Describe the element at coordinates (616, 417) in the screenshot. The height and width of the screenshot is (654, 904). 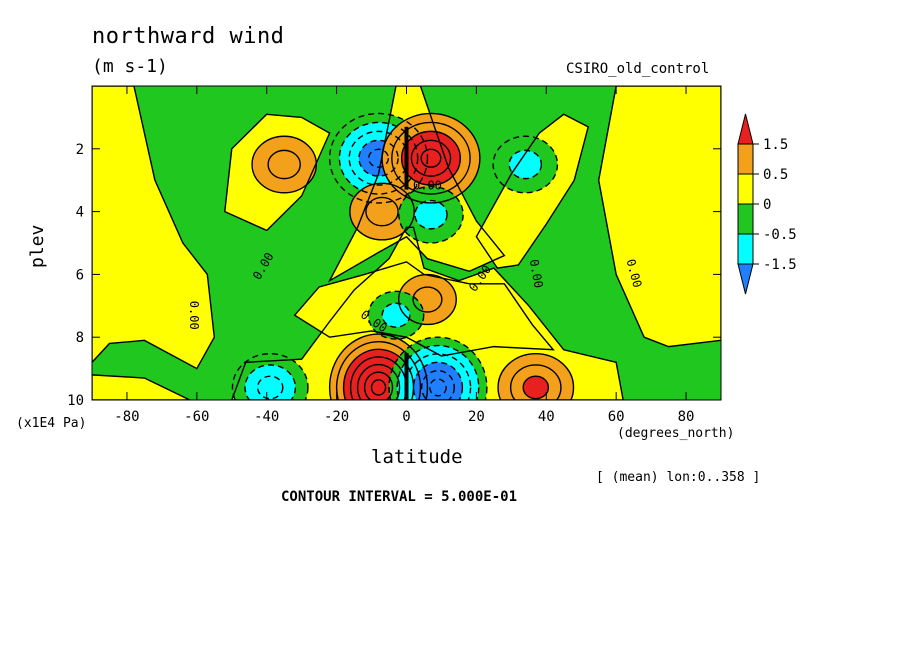
I see `x-tick-label: 60` at that location.